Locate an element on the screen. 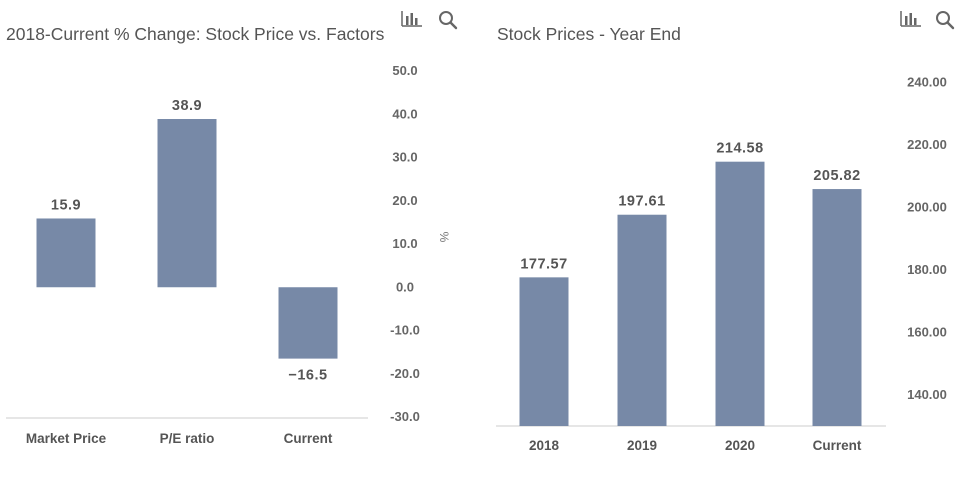 The height and width of the screenshot is (481, 959). data-label: 214.58 is located at coordinates (739, 149).